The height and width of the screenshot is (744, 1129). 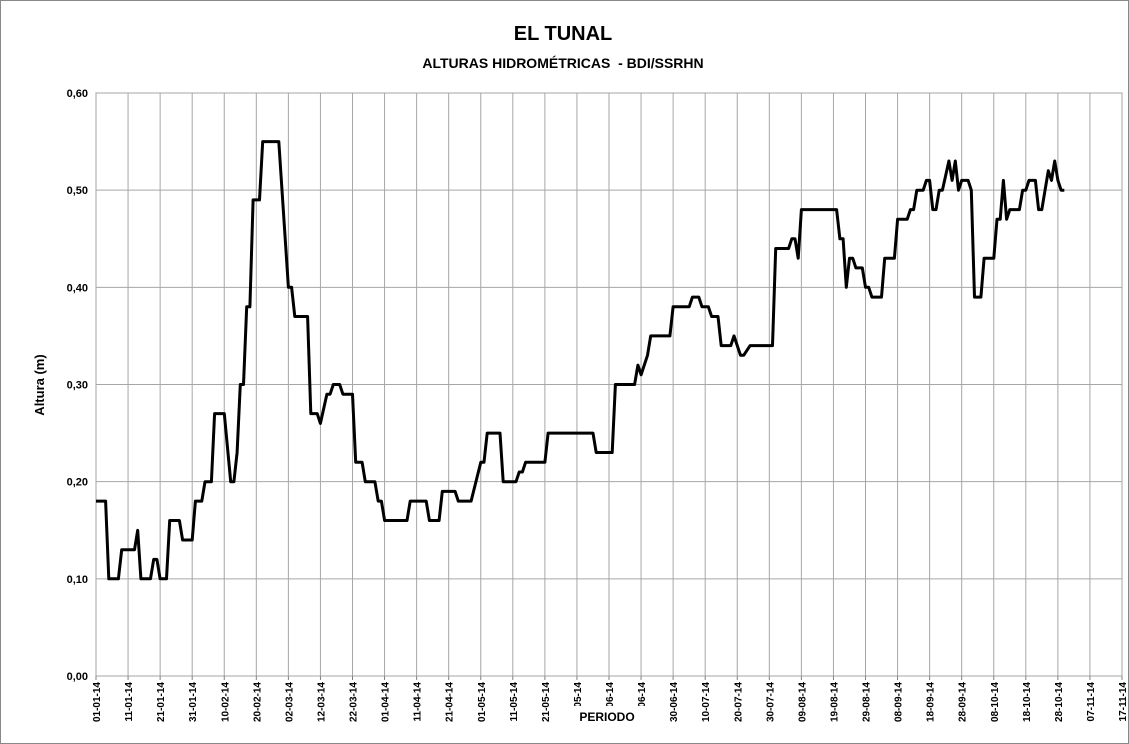 What do you see at coordinates (77, 386) in the screenshot?
I see `y-tick-label: 0,30` at bounding box center [77, 386].